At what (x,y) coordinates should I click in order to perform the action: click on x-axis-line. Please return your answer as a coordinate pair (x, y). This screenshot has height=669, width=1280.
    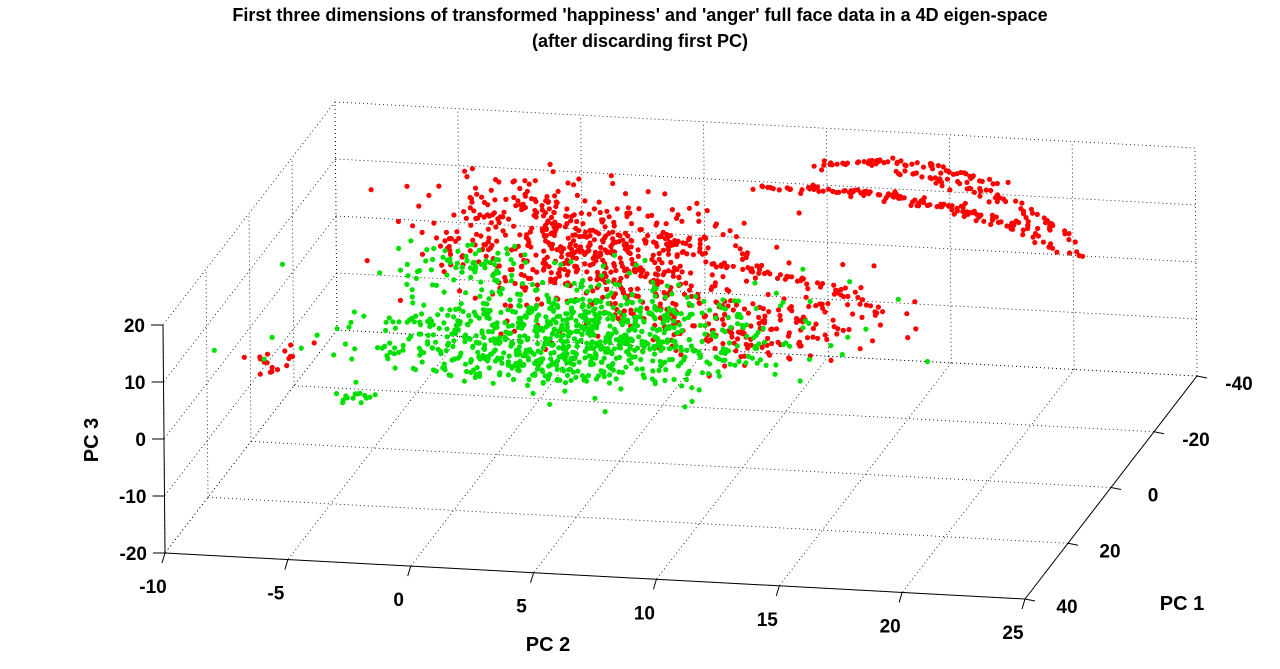
    Looking at the image, I should click on (595, 576).